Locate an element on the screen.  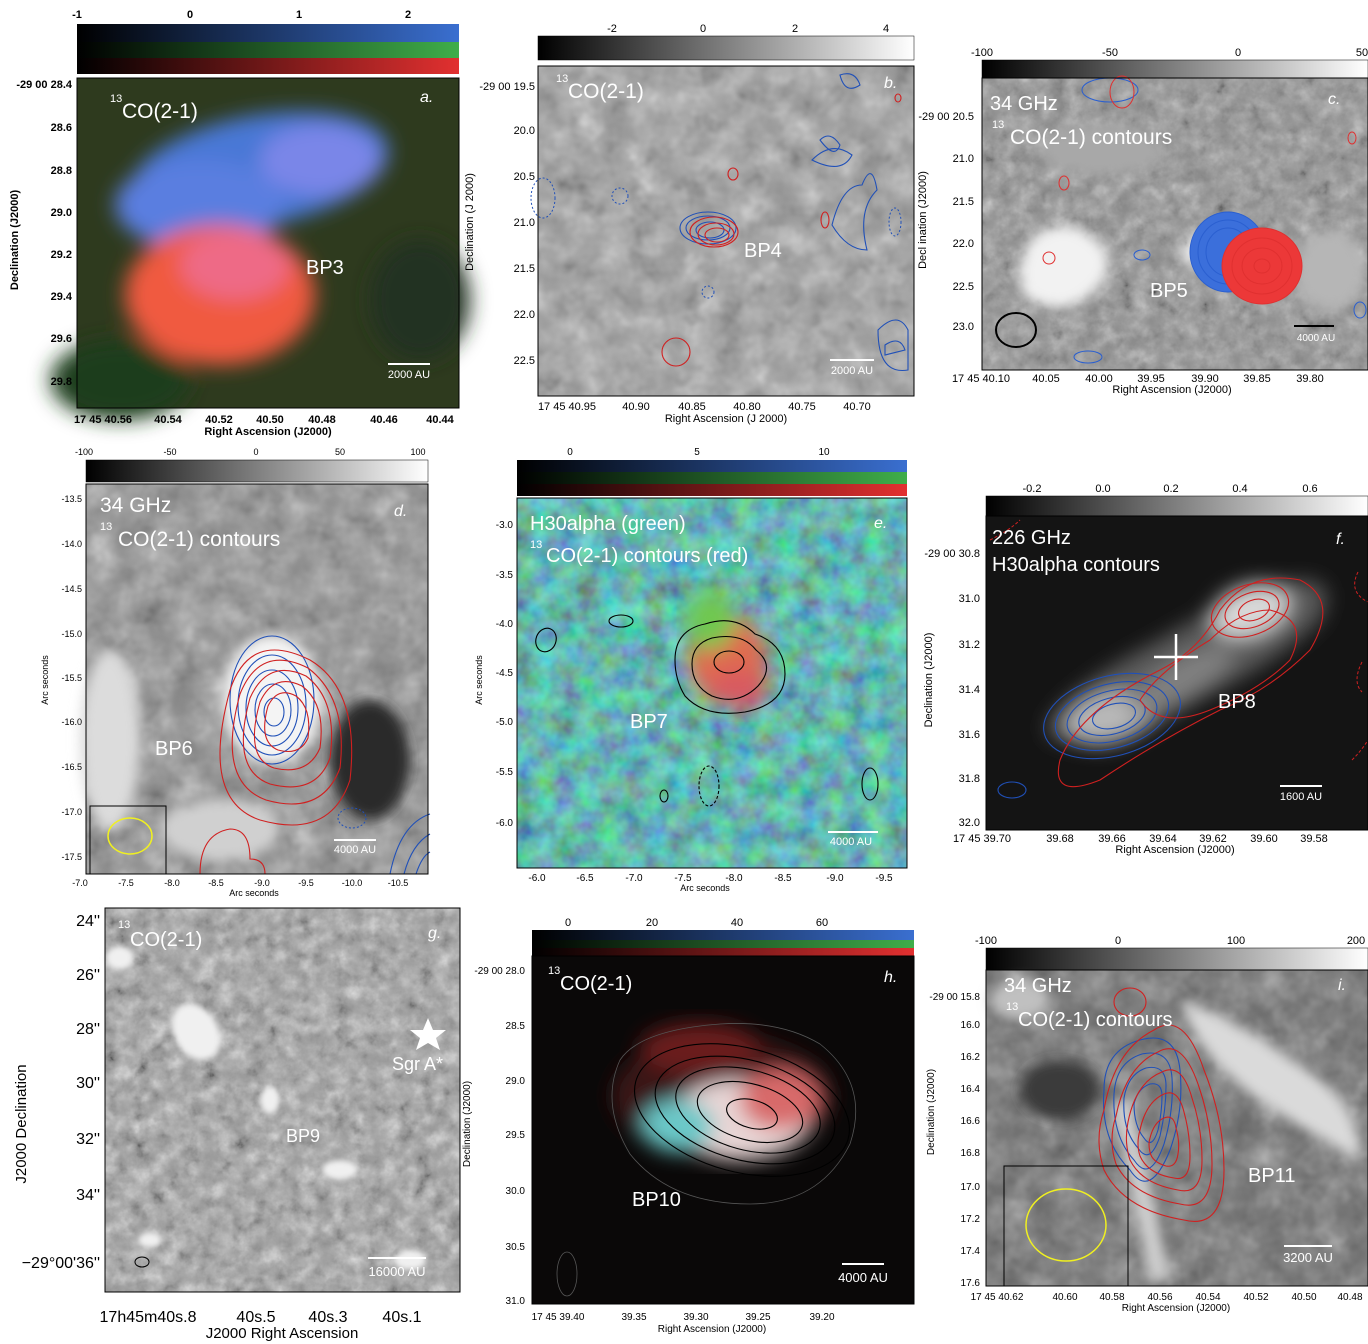
panel-d-ytick: -15.0 is located at coordinates (71, 634).